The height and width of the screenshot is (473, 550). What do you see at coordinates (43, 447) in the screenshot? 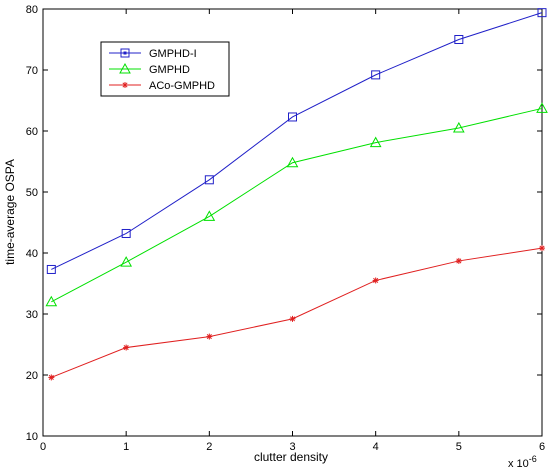
I see `x-tick-label: 0` at bounding box center [43, 447].